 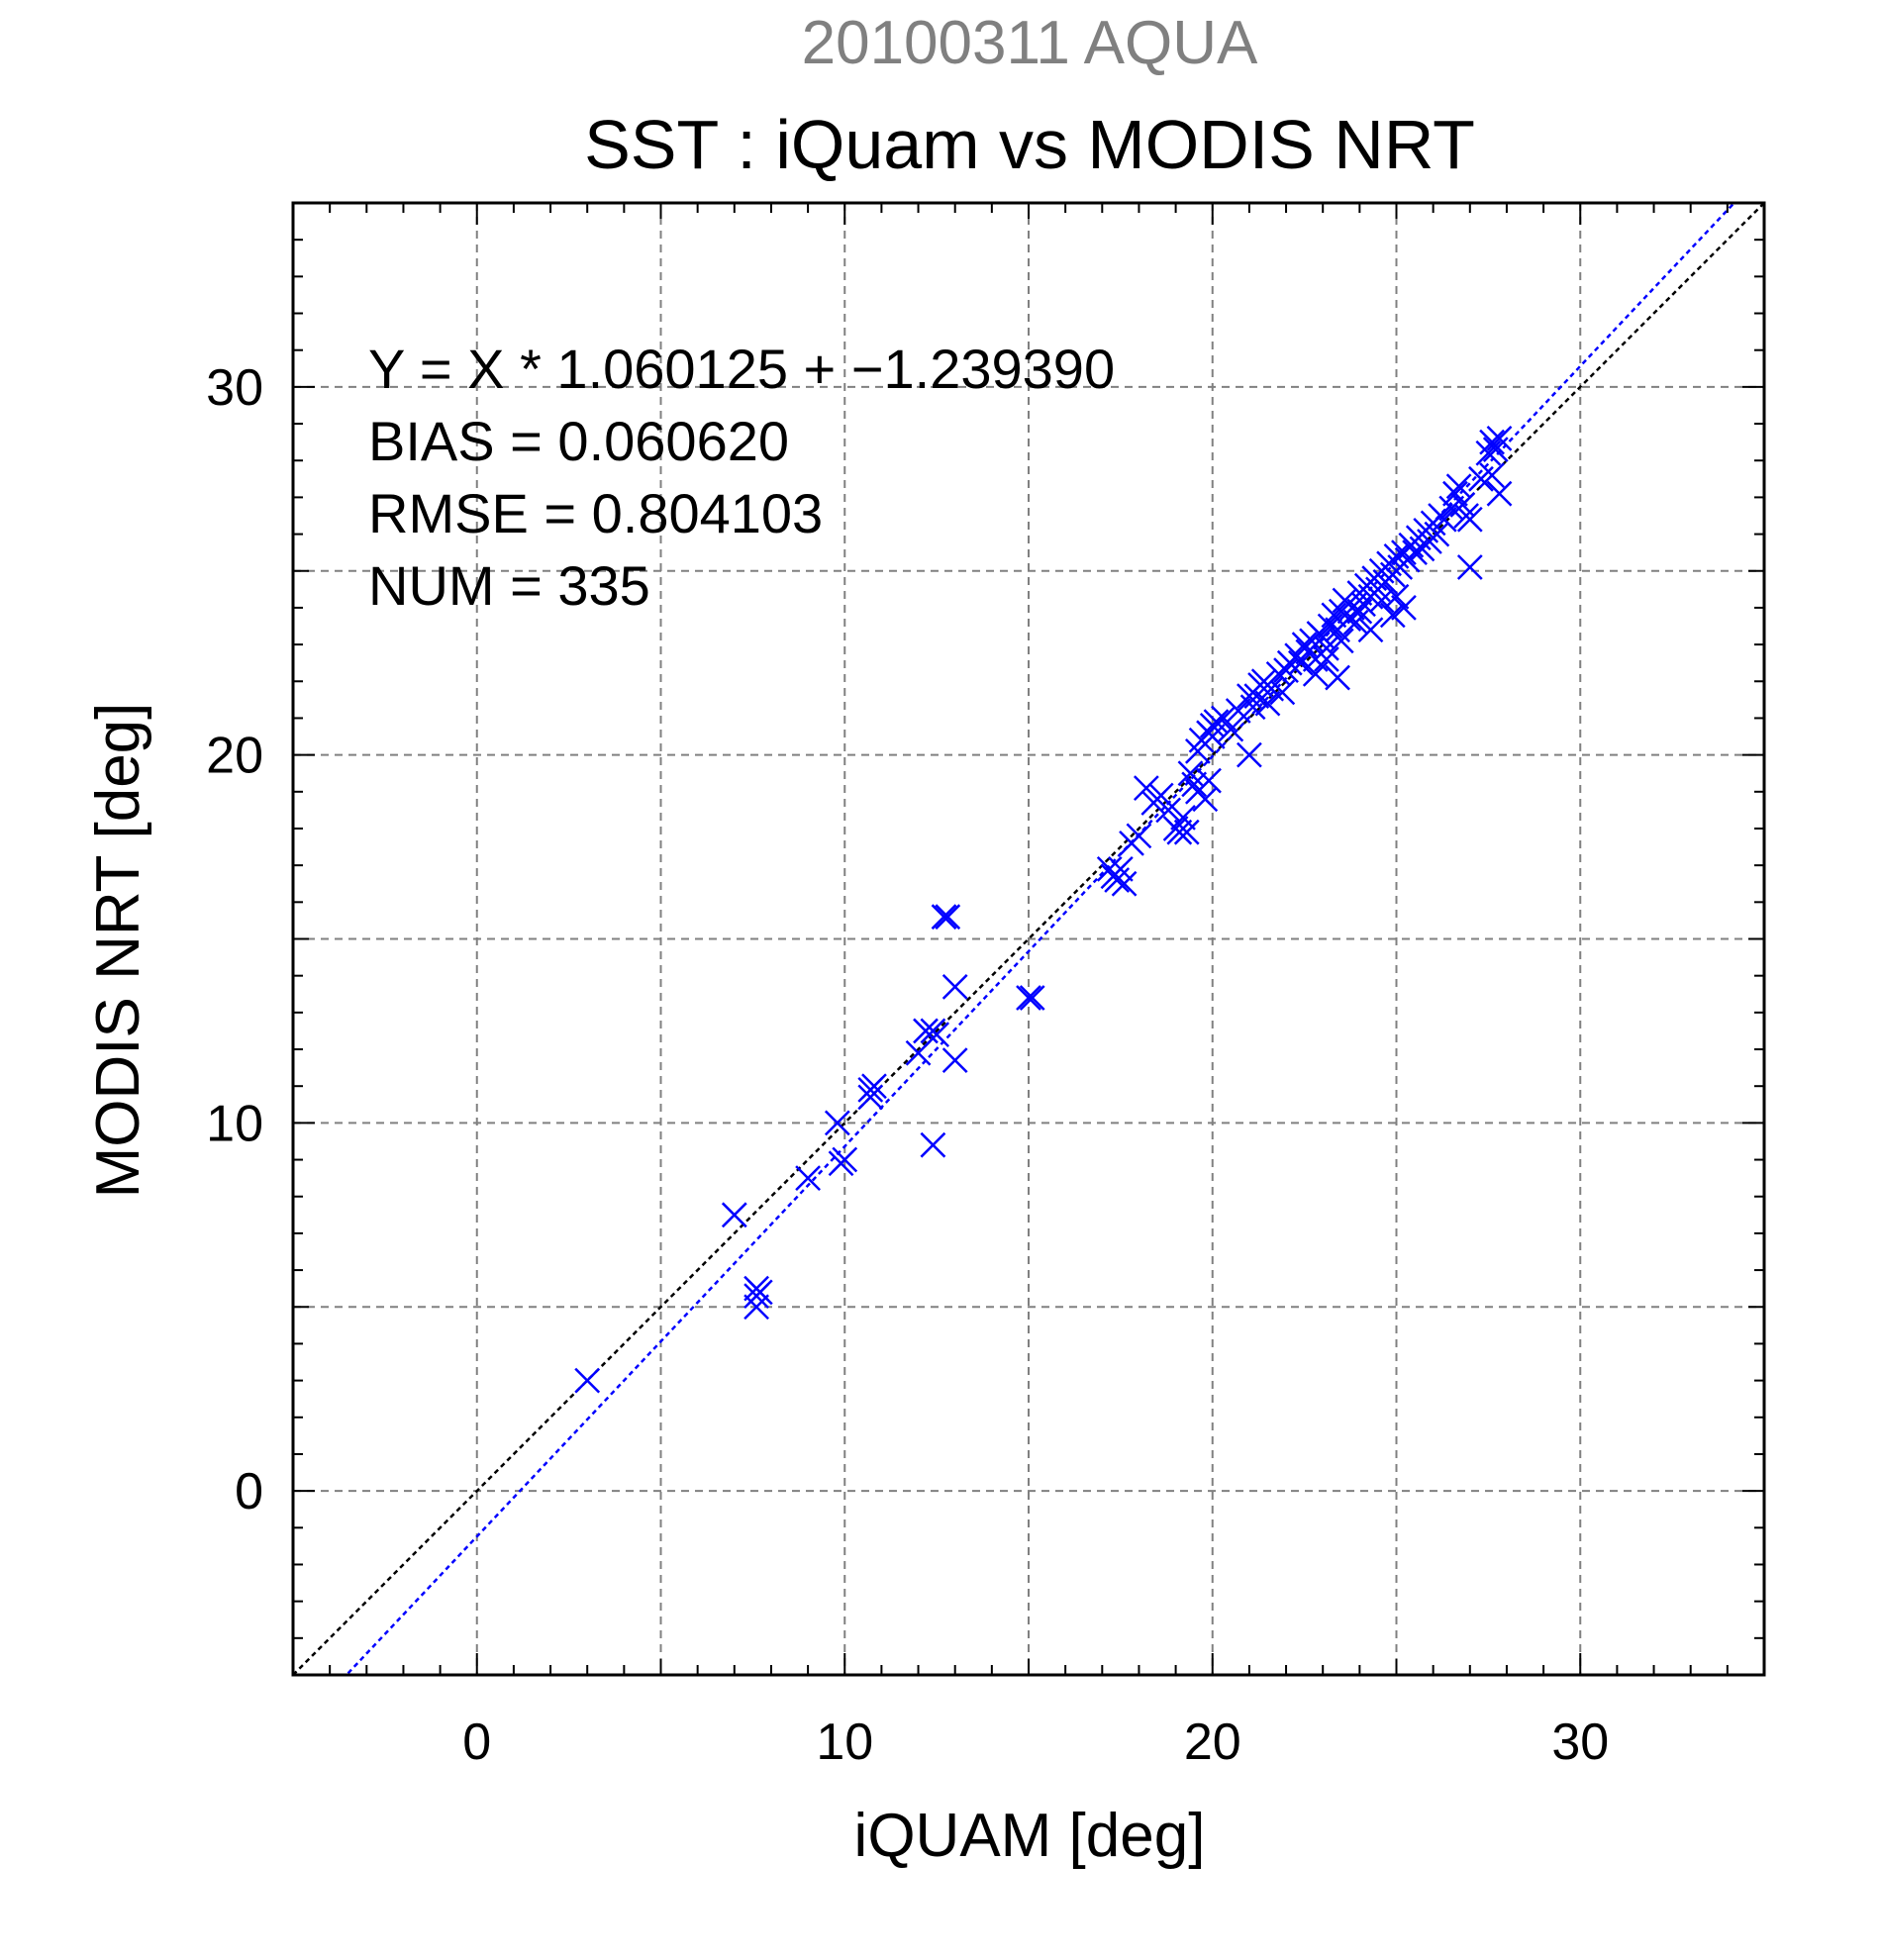 What do you see at coordinates (845, 1742) in the screenshot?
I see `x-tick-label: 10` at bounding box center [845, 1742].